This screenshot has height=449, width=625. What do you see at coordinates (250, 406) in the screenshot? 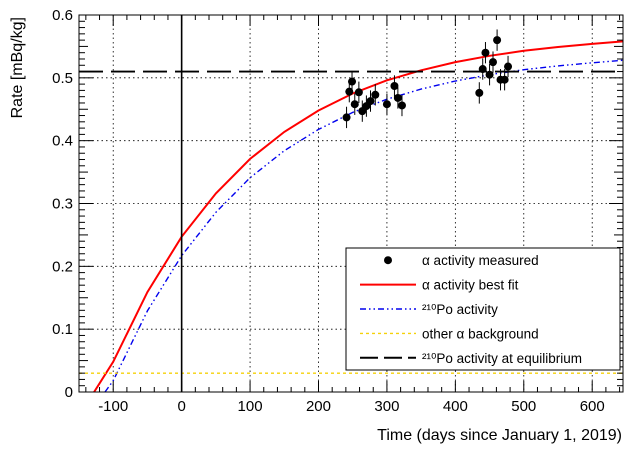
I see `x-tick-label: 100` at bounding box center [250, 406].